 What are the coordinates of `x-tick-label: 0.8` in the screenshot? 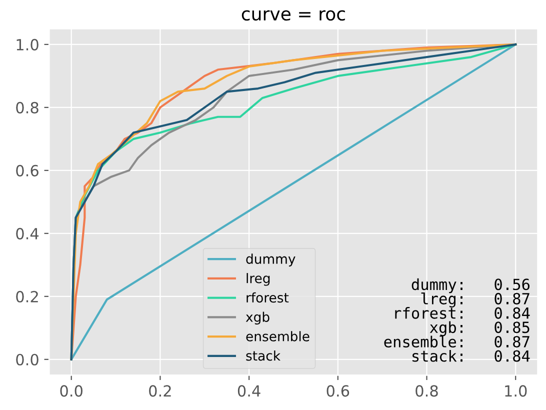 It's located at (427, 391).